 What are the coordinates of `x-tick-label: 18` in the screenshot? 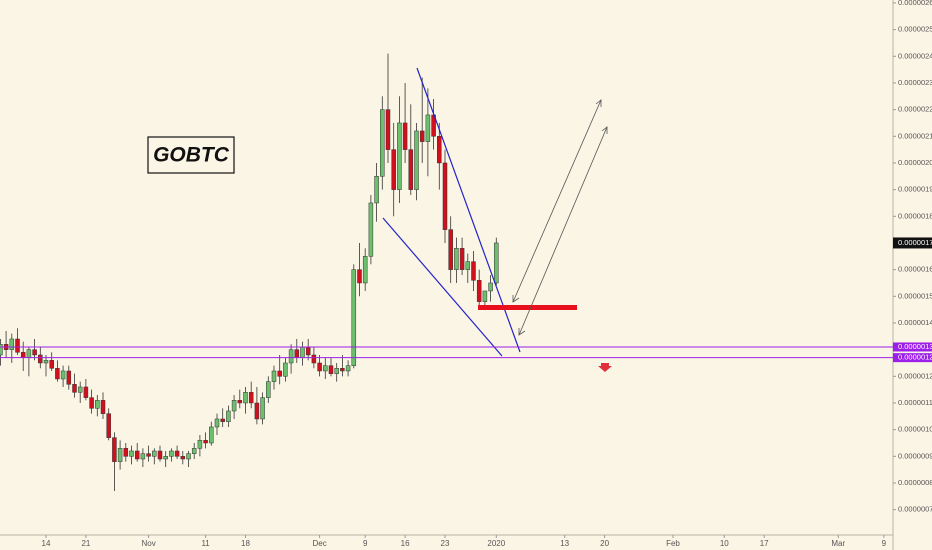 It's located at (245, 543).